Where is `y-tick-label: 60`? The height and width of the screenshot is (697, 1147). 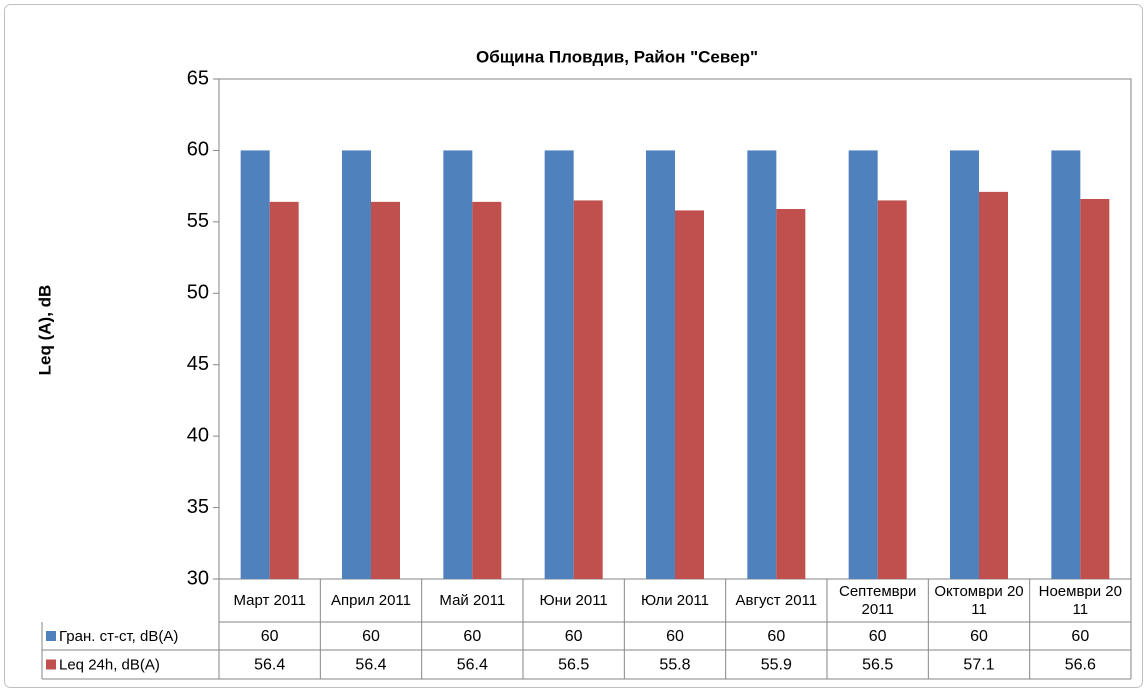
y-tick-label: 60 is located at coordinates (198, 150).